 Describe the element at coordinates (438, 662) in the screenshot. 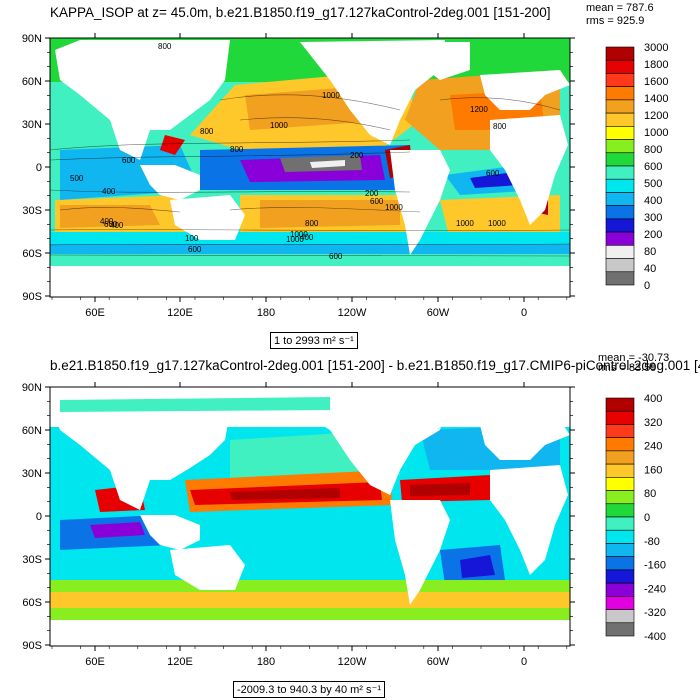

I see `bottom-x-tick-label-4: 60W` at that location.